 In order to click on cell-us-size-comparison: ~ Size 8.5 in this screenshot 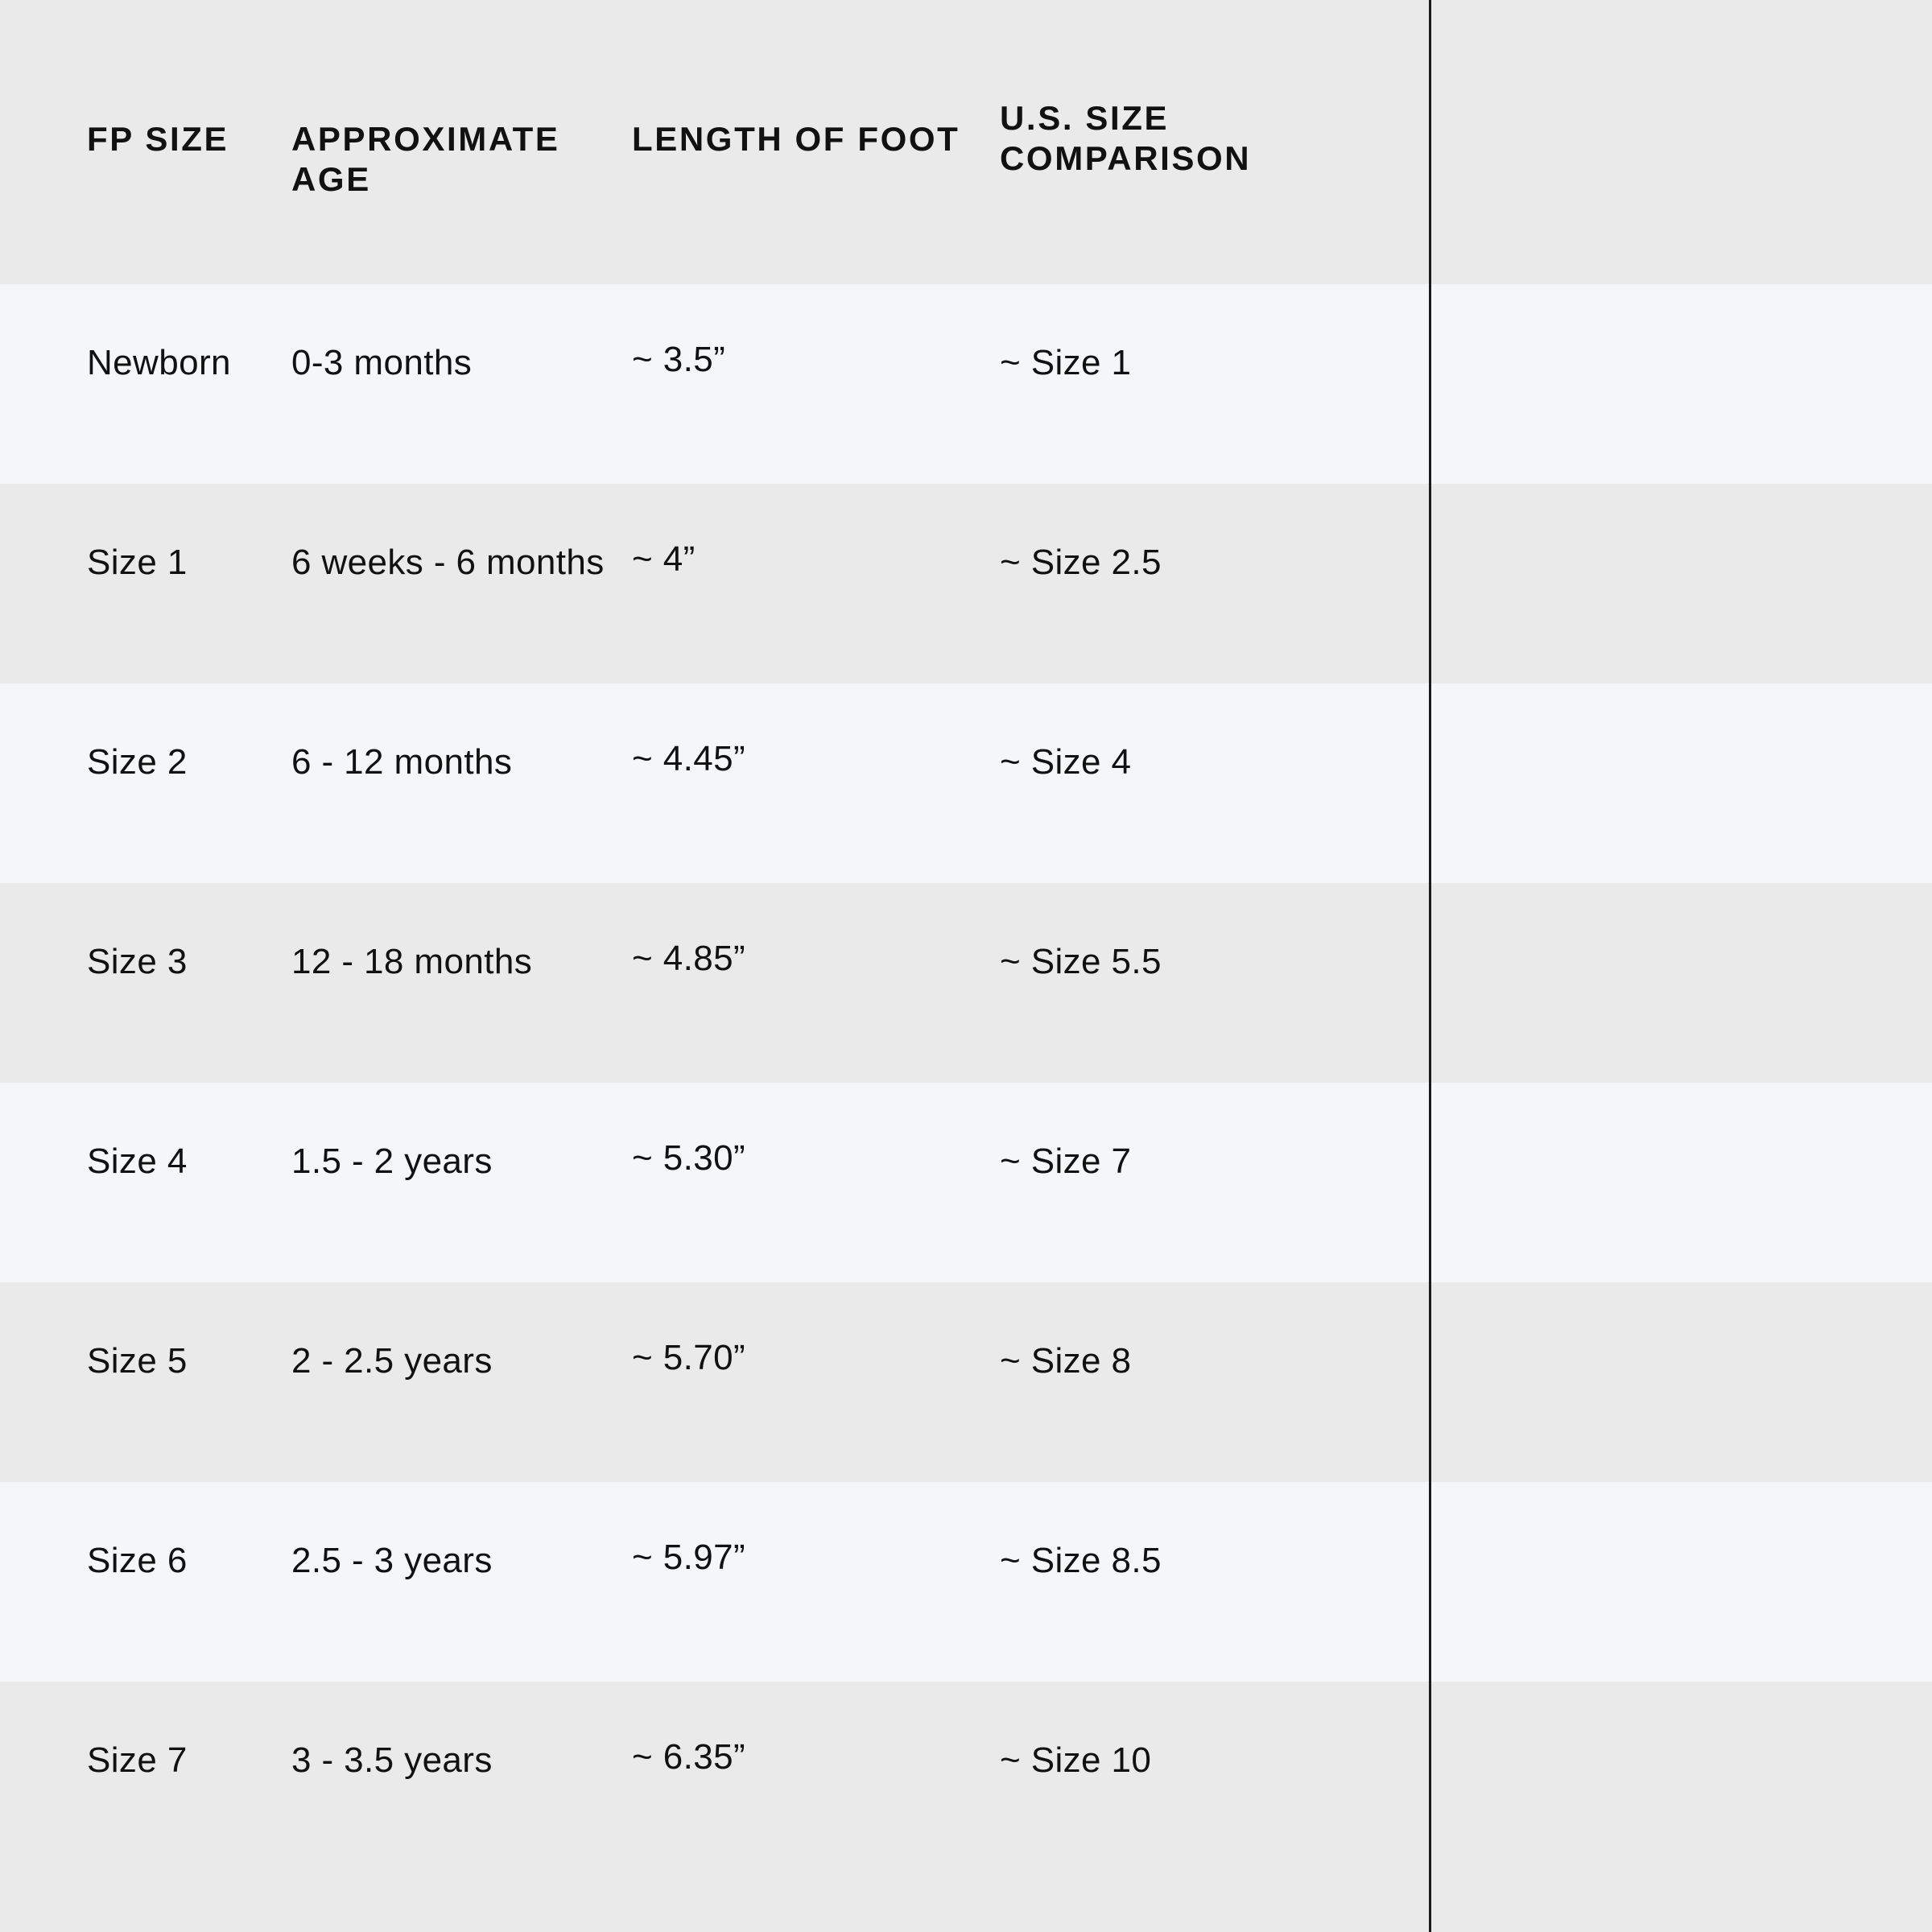, I will do `click(1081, 1560)`.